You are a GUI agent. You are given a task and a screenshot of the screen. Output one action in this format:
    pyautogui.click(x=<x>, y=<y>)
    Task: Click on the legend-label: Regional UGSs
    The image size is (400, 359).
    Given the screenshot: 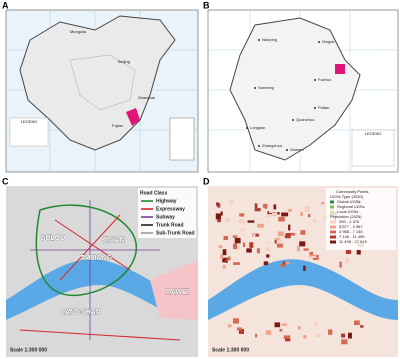 What is the action you would take?
    pyautogui.click(x=351, y=206)
    